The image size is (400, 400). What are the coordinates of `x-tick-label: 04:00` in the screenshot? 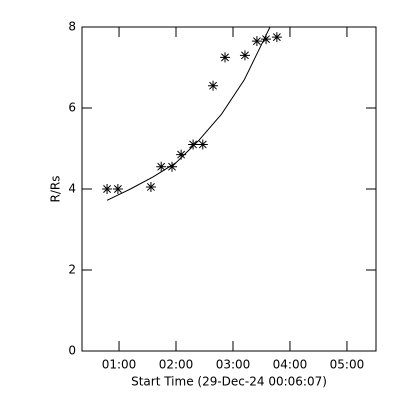 It's located at (290, 365).